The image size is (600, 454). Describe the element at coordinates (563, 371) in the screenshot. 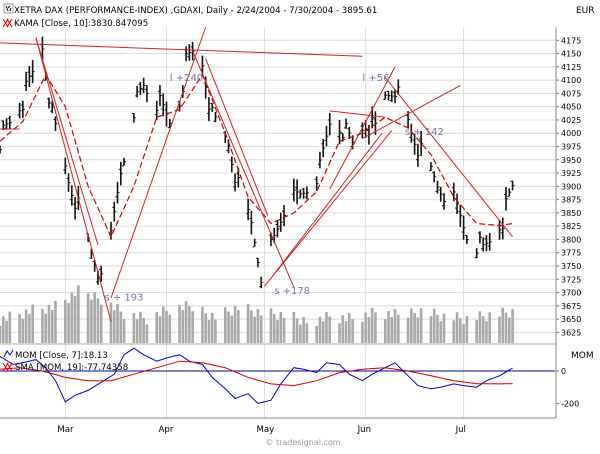

I see `mom-tick-label: 0` at that location.